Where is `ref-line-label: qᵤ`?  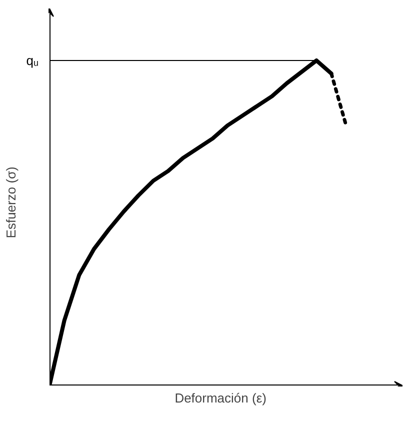 ref-line-label: qᵤ is located at coordinates (32, 60).